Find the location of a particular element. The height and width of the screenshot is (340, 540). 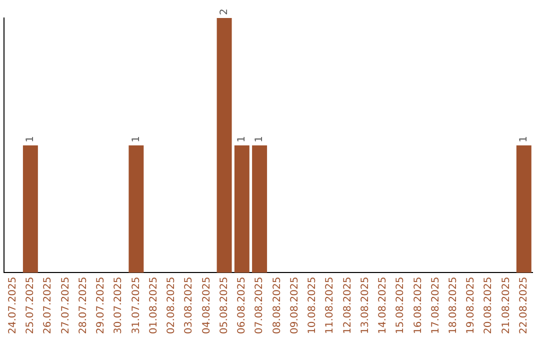

x-tick-label: 07.08.2025 is located at coordinates (260, 305).